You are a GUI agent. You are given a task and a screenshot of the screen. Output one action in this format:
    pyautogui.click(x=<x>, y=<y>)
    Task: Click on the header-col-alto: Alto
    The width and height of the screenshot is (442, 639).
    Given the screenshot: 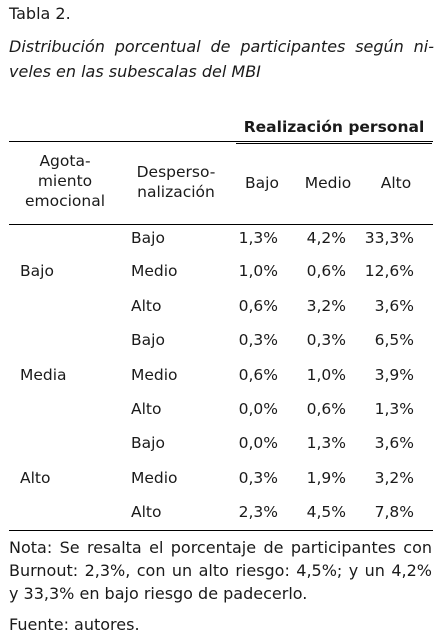 What is the action you would take?
    pyautogui.click(x=396, y=183)
    